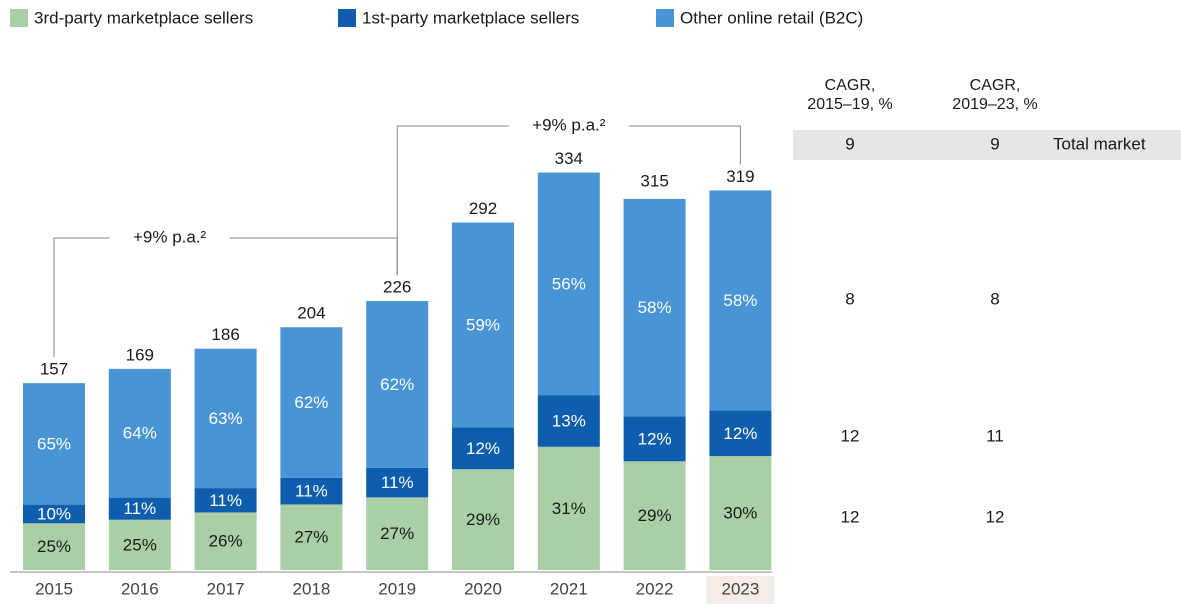 This screenshot has height=604, width=1181. I want to click on total-label: 186, so click(225, 334).